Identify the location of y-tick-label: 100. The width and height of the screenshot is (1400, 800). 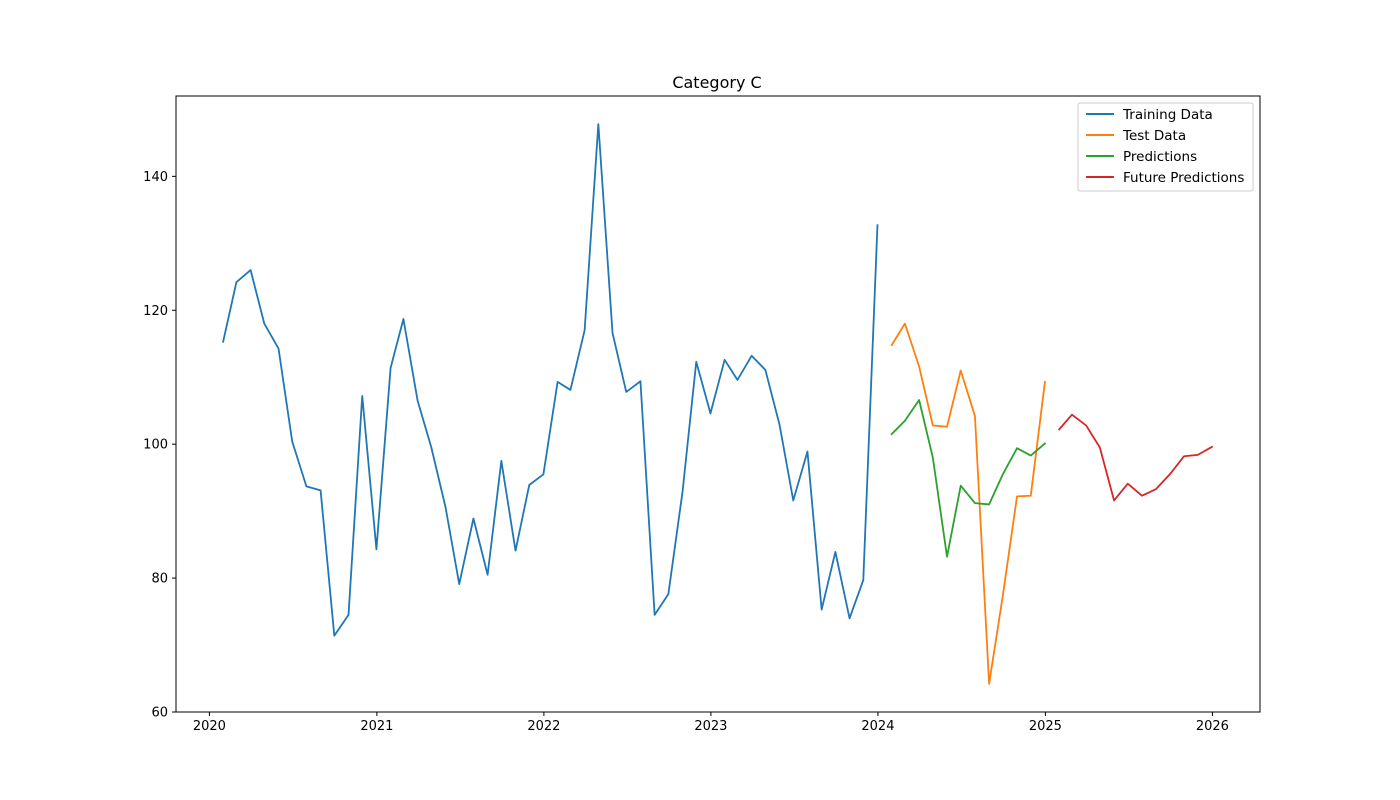
(155, 445).